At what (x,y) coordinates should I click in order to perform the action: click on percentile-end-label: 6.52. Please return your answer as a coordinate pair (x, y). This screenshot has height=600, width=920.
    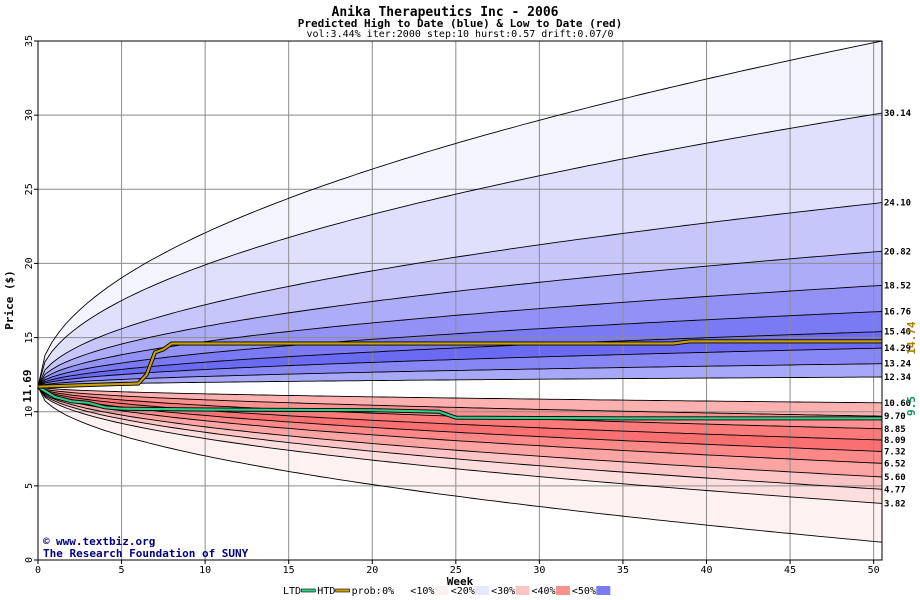
    Looking at the image, I should click on (895, 464).